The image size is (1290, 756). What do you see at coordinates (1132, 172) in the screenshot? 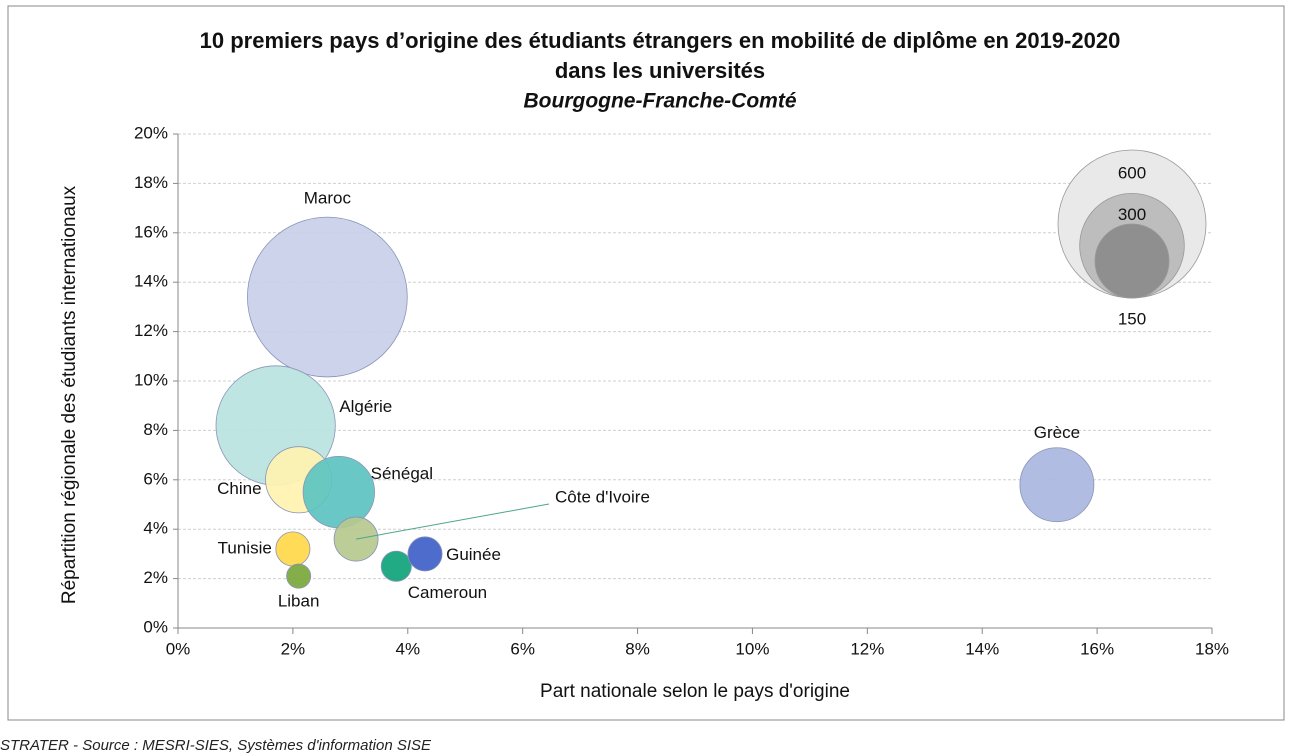
I see `size-legend-label: 600` at bounding box center [1132, 172].